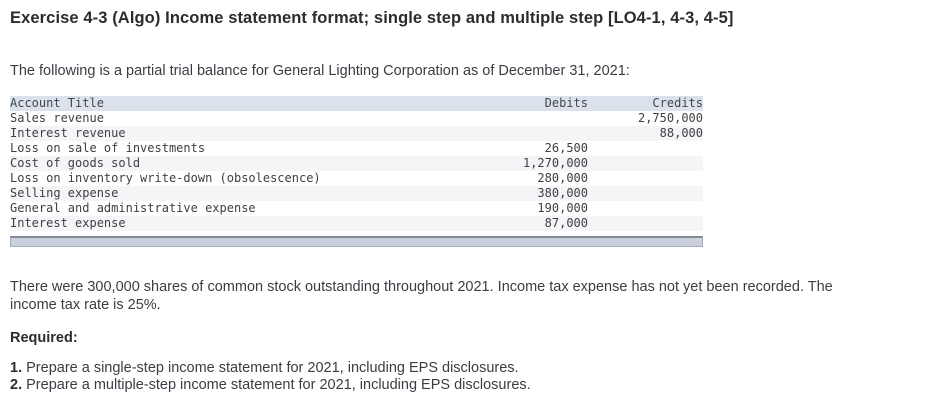 The width and height of the screenshot is (945, 416). Describe the element at coordinates (566, 148) in the screenshot. I see `debit-cell: 26,500` at that location.